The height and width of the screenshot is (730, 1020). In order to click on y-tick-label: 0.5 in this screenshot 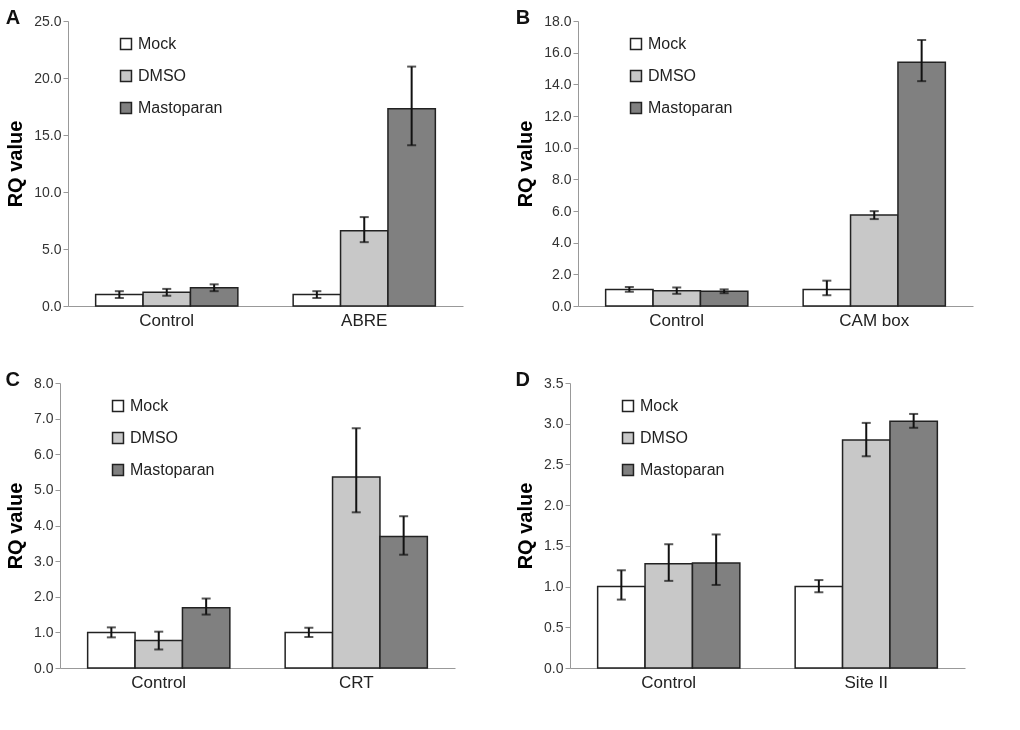, I will do `click(554, 626)`.